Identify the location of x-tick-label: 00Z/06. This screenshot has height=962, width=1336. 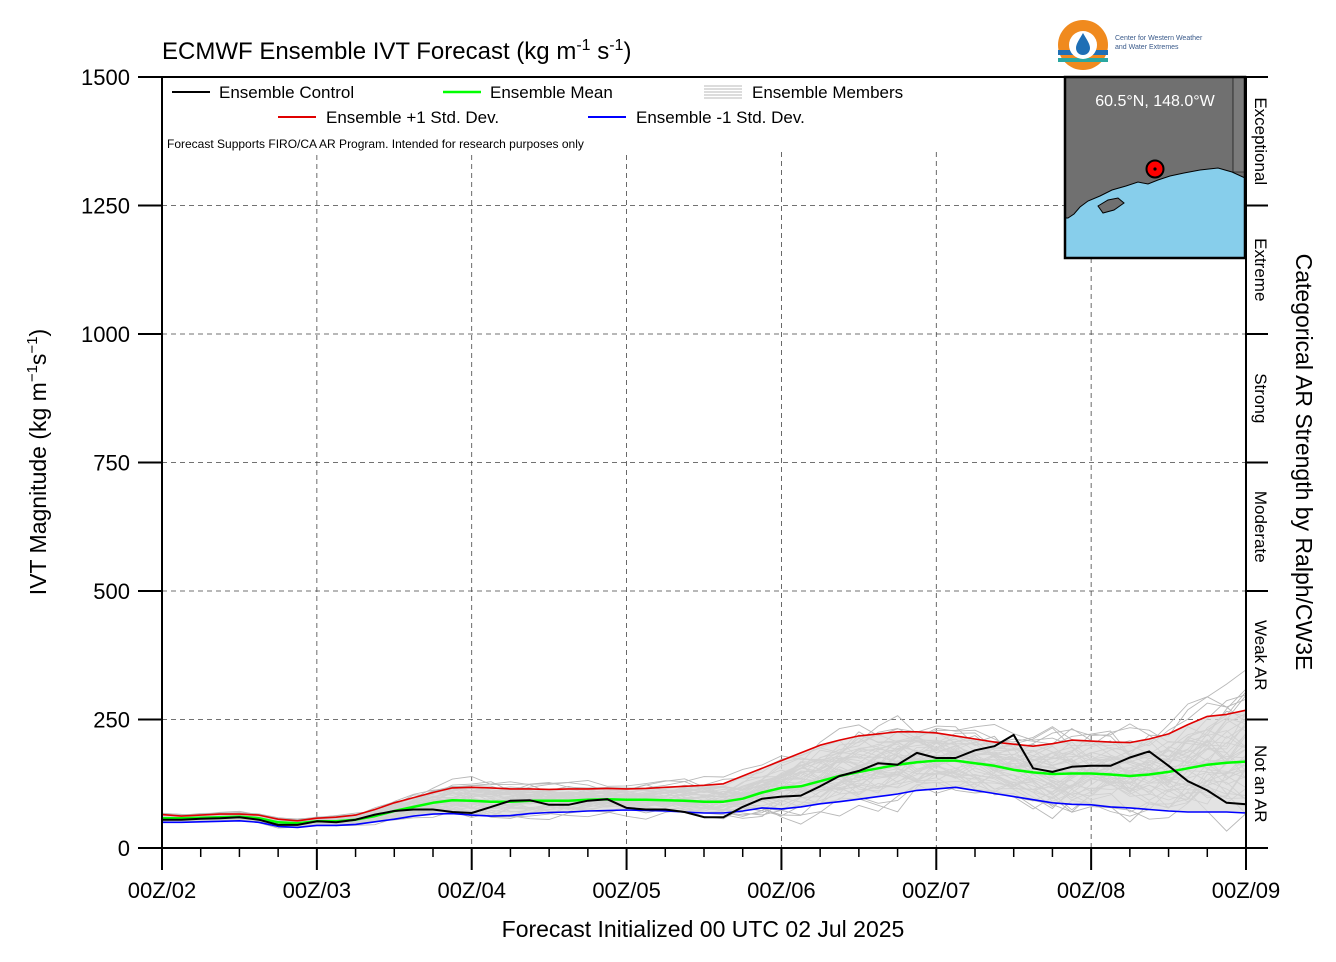
(781, 890).